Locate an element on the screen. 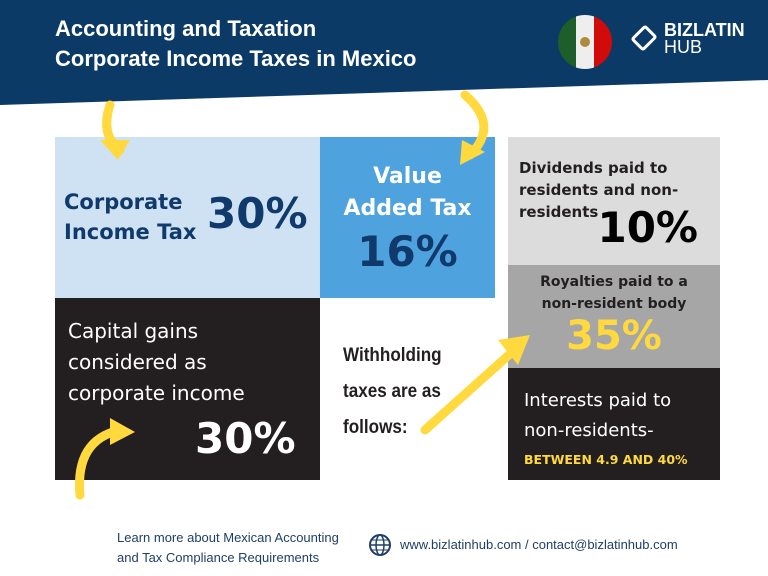 The width and height of the screenshot is (768, 576). card-label: Capital gains is located at coordinates (133, 331).